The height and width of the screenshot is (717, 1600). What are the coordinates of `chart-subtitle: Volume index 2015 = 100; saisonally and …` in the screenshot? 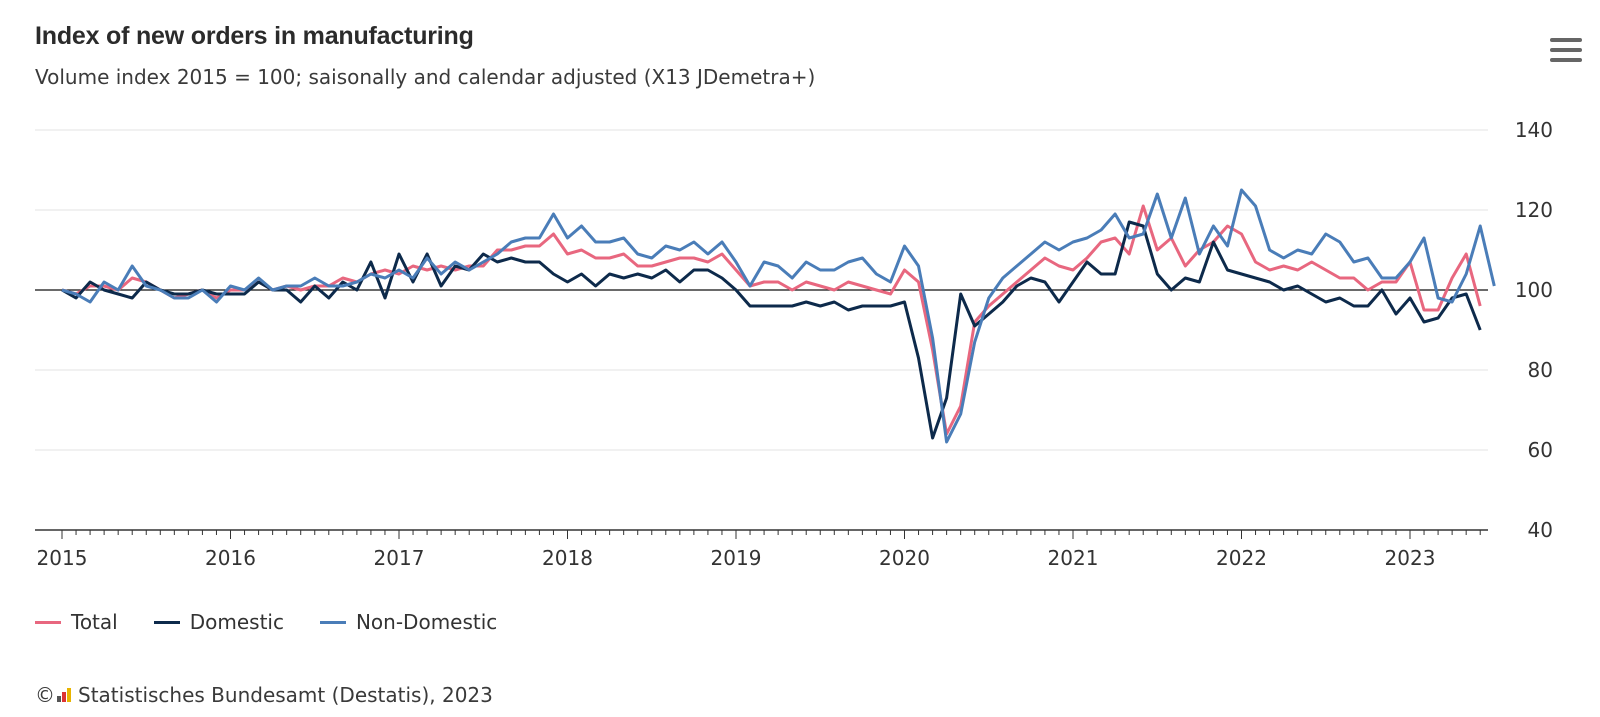 It's located at (425, 77).